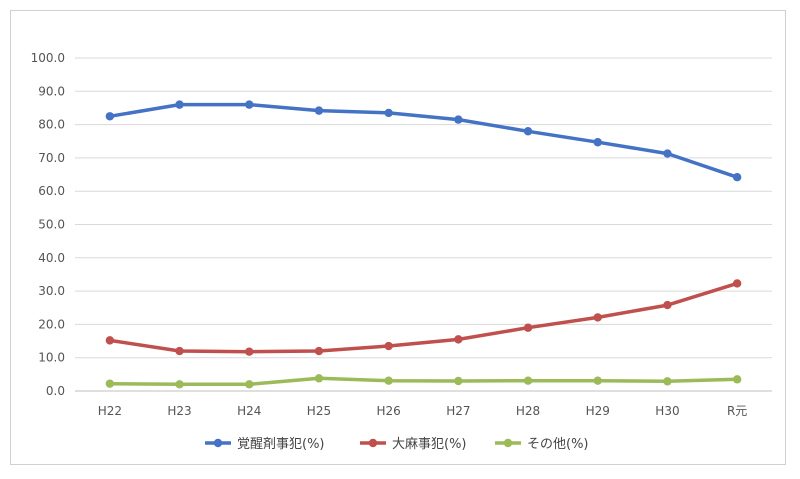 Image resolution: width=800 pixels, height=479 pixels. I want to click on y-tick-label: 80.0, so click(51, 125).